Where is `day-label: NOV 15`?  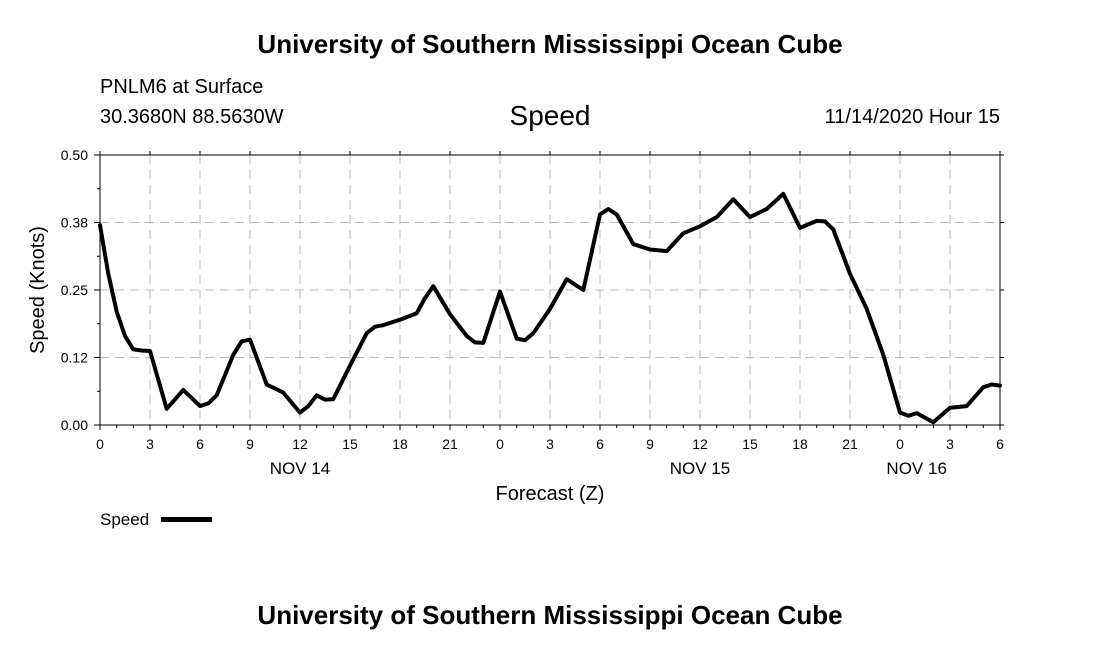 day-label: NOV 15 is located at coordinates (700, 468).